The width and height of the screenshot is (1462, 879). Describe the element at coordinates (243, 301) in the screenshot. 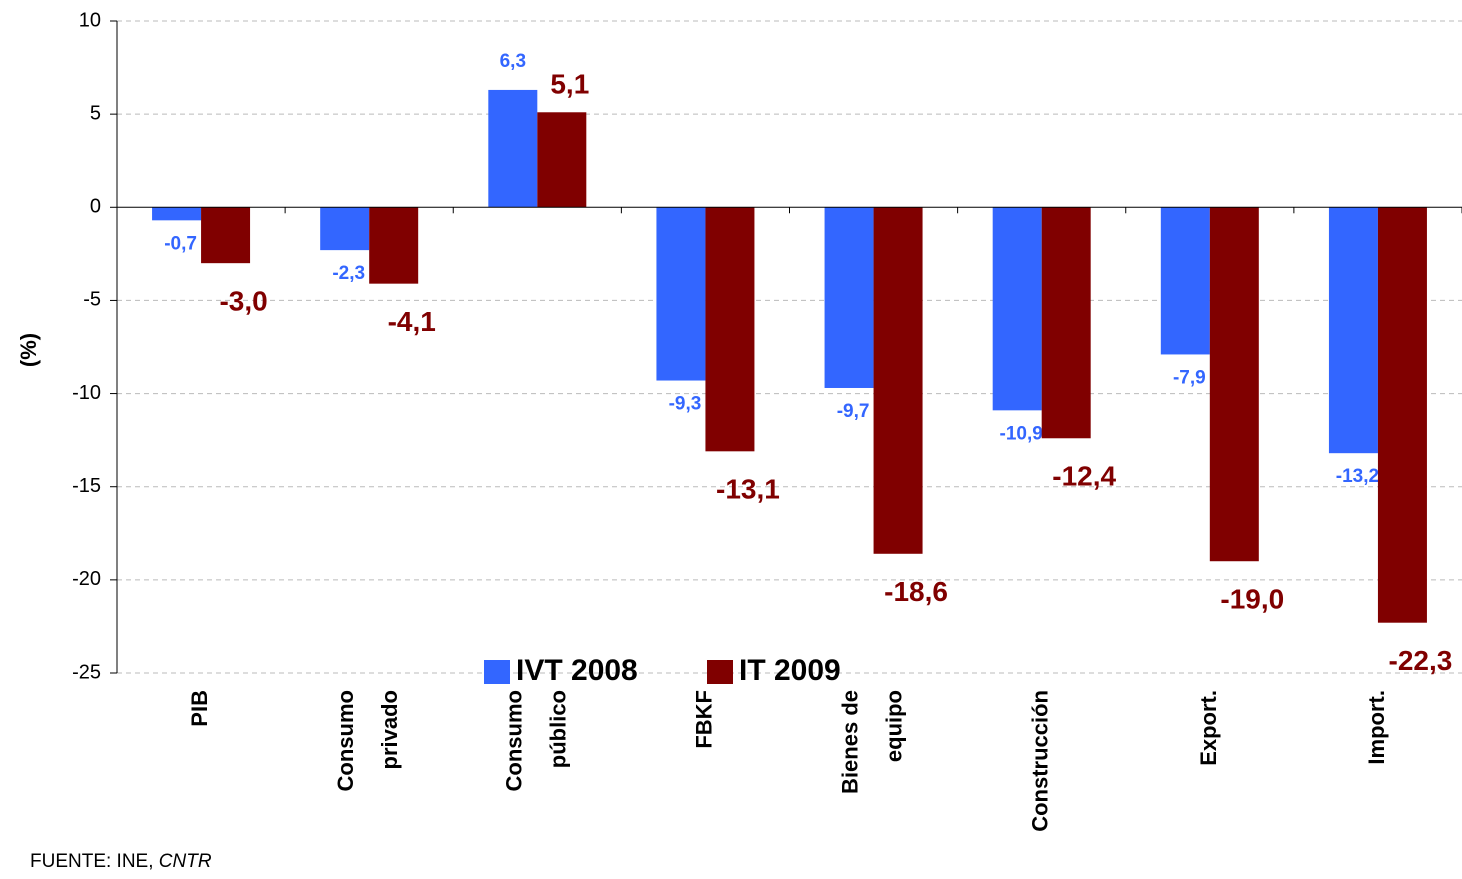

I see `data-label: -3,0` at that location.